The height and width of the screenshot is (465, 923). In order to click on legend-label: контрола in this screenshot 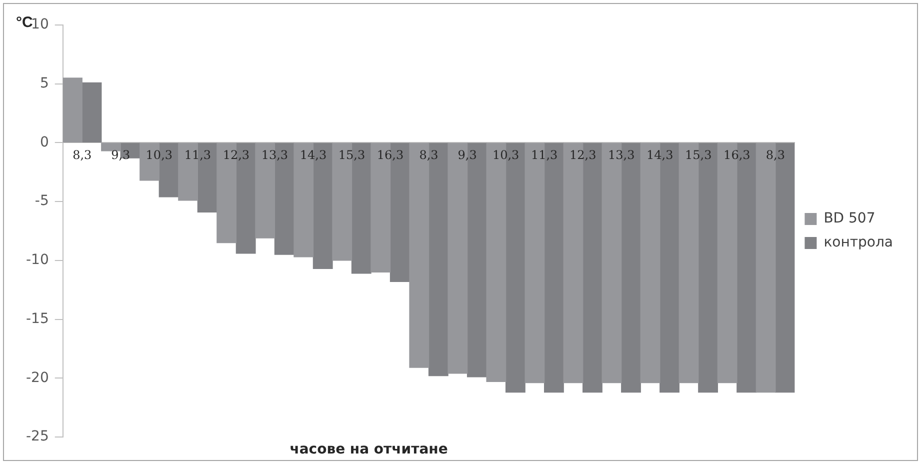, I will do `click(859, 242)`.